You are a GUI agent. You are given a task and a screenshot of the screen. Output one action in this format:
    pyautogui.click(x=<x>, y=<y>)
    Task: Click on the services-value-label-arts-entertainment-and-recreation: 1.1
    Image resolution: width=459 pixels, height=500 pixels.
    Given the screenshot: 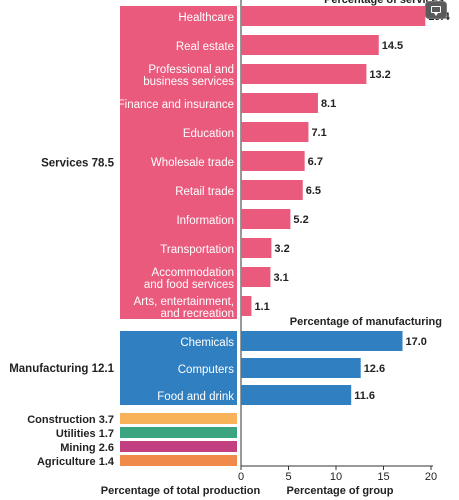 What is the action you would take?
    pyautogui.click(x=261, y=307)
    